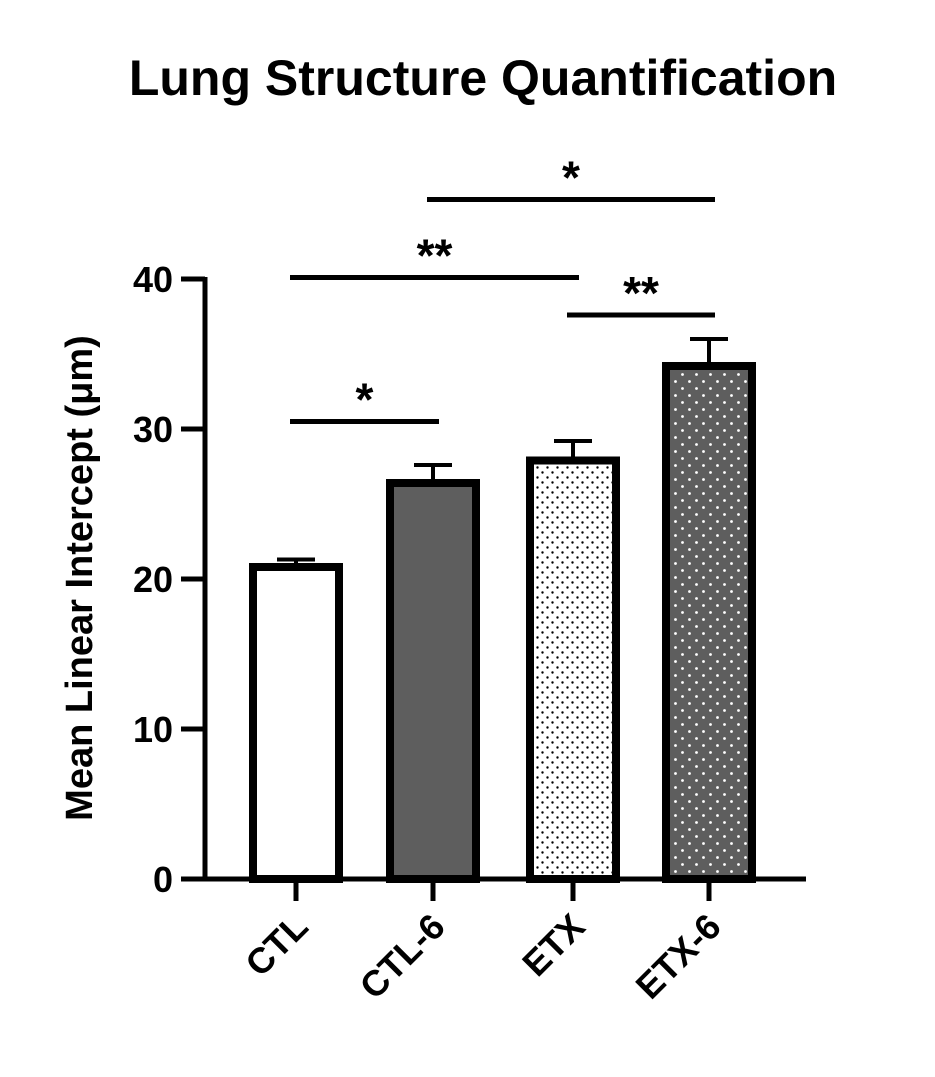  I want to click on y-tick-label: 40, so click(153, 279).